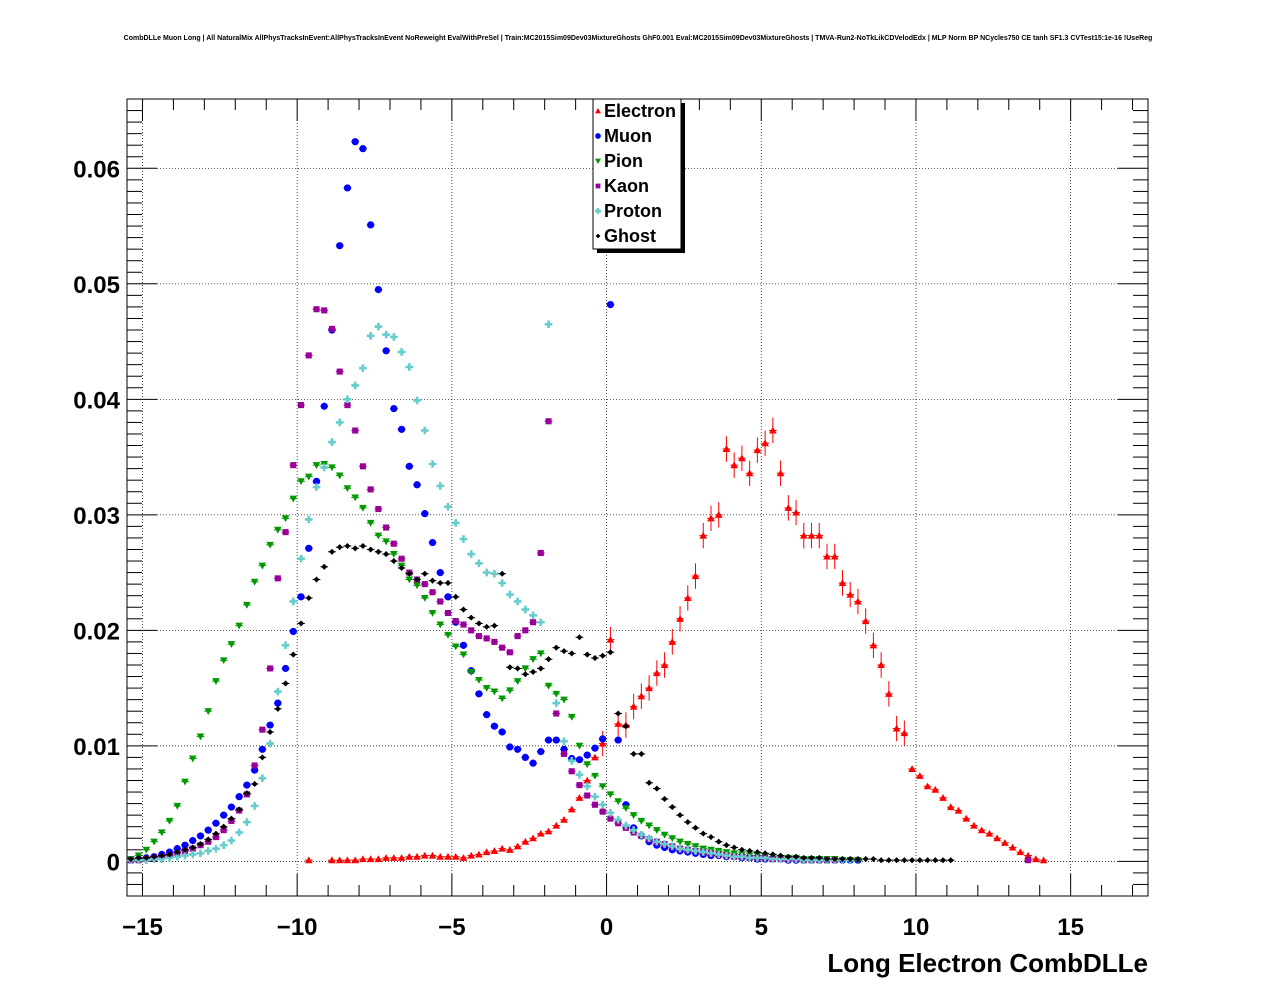 The height and width of the screenshot is (996, 1276). Describe the element at coordinates (623, 161) in the screenshot. I see `legend-label-pion: Pion` at that location.